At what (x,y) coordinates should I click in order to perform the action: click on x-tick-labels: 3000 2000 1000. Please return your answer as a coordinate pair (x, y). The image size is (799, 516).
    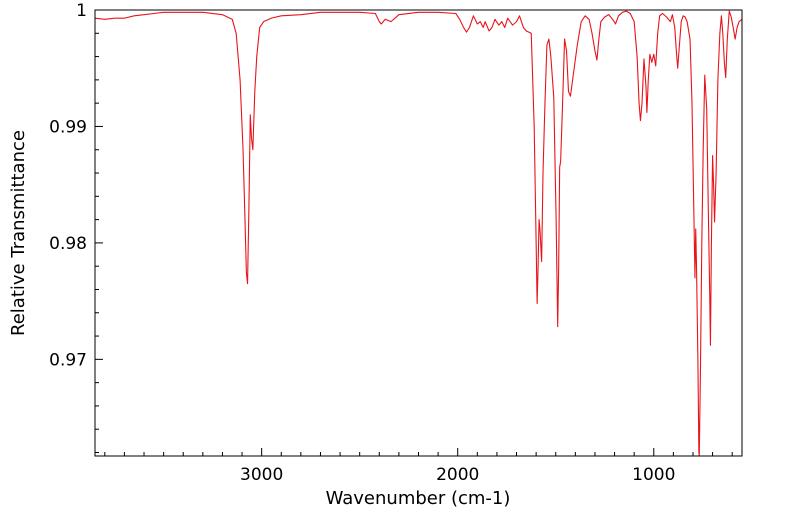
    Looking at the image, I should click on (457, 475).